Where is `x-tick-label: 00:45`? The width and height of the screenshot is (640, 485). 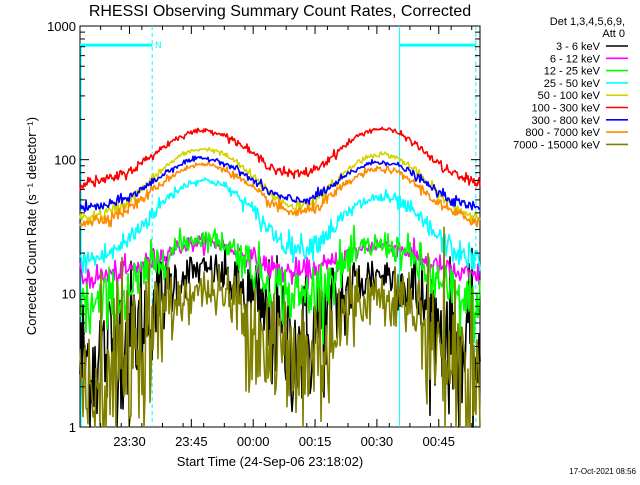 x-tick-label: 00:45 is located at coordinates (438, 441).